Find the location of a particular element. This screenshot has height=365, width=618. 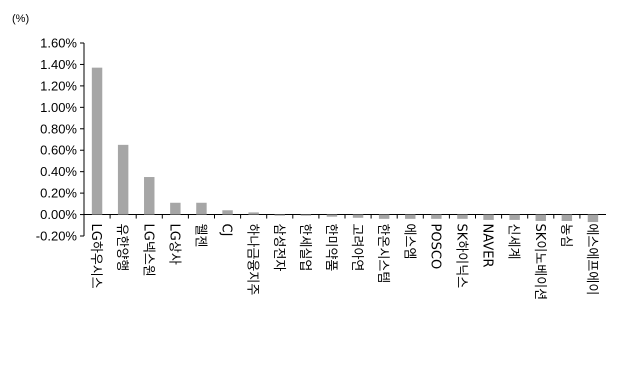

y-tick-label: 0.60% is located at coordinates (58, 150).